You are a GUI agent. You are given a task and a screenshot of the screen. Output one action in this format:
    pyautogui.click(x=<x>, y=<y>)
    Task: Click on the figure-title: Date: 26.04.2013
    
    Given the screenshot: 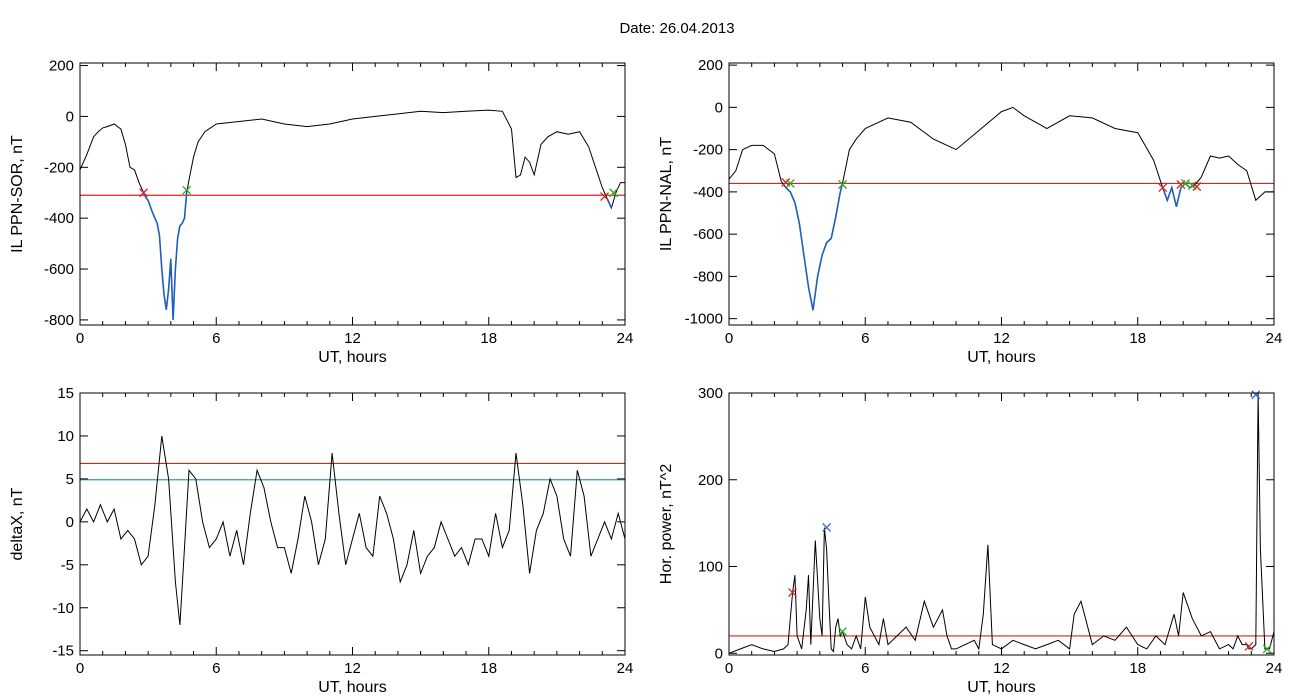 What is the action you would take?
    pyautogui.click(x=676, y=28)
    